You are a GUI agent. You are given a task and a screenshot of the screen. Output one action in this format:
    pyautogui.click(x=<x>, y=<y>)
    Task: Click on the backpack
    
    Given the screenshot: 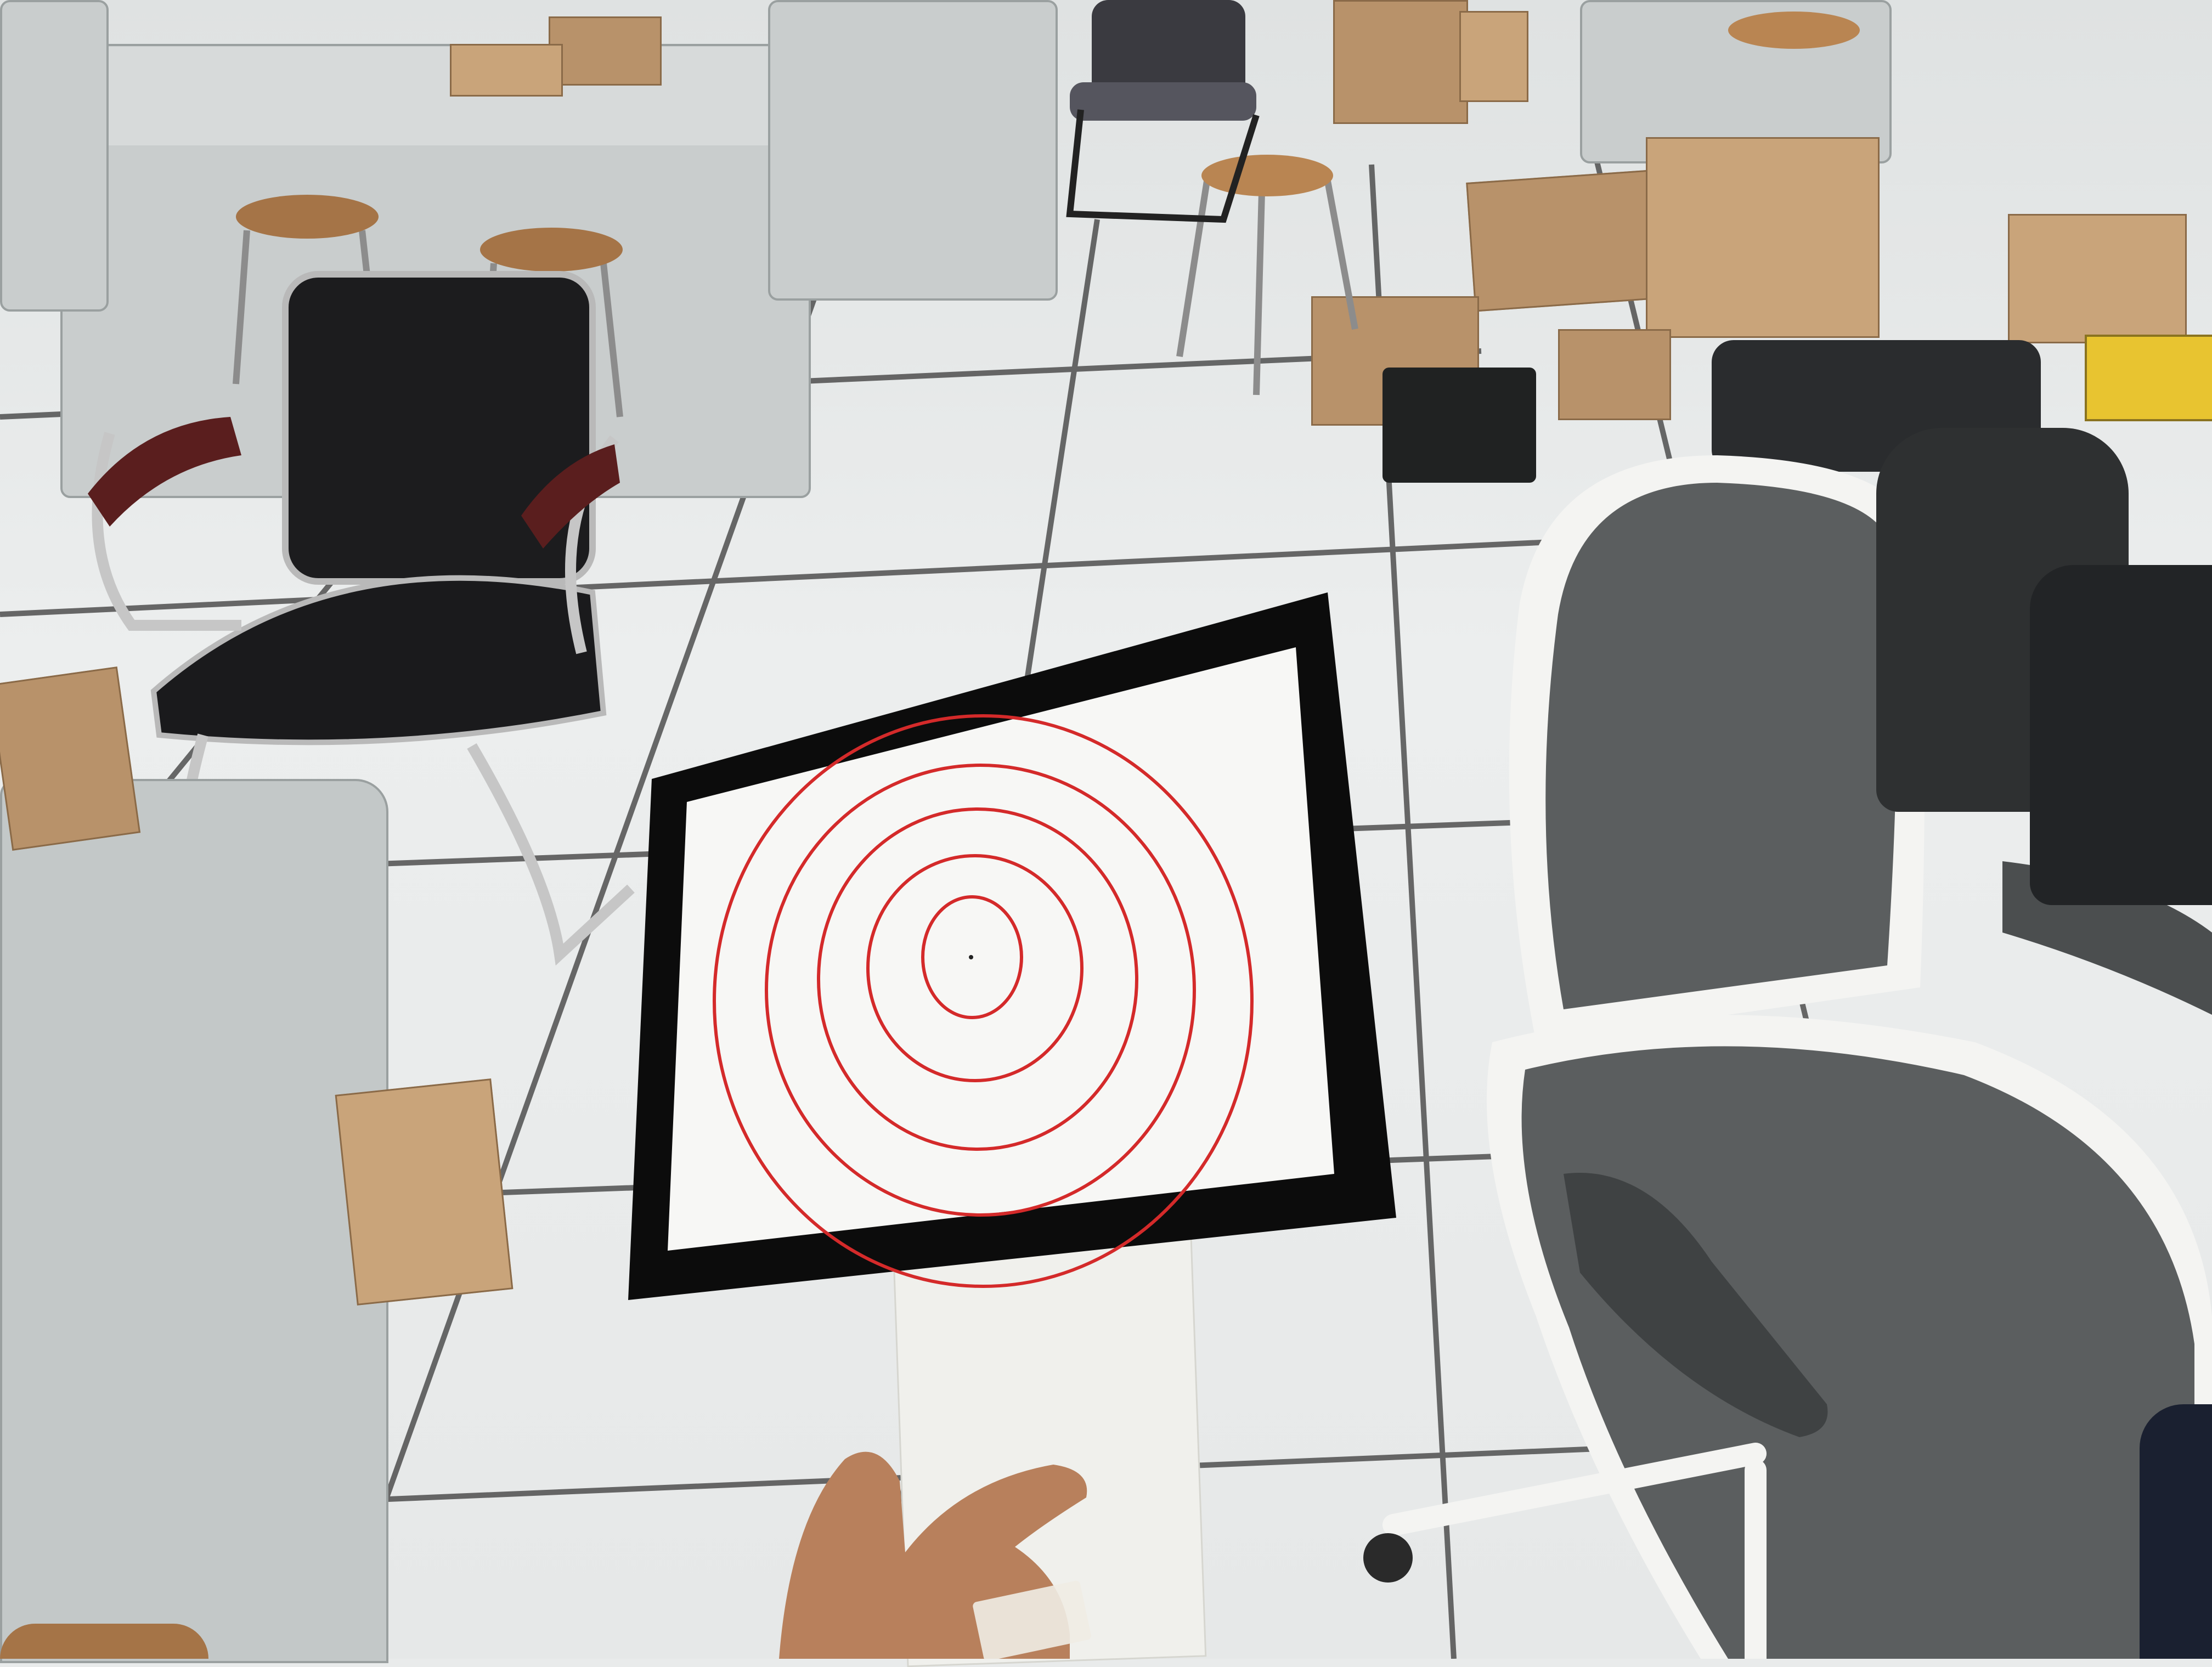 What is the action you would take?
    pyautogui.click(x=2121, y=735)
    